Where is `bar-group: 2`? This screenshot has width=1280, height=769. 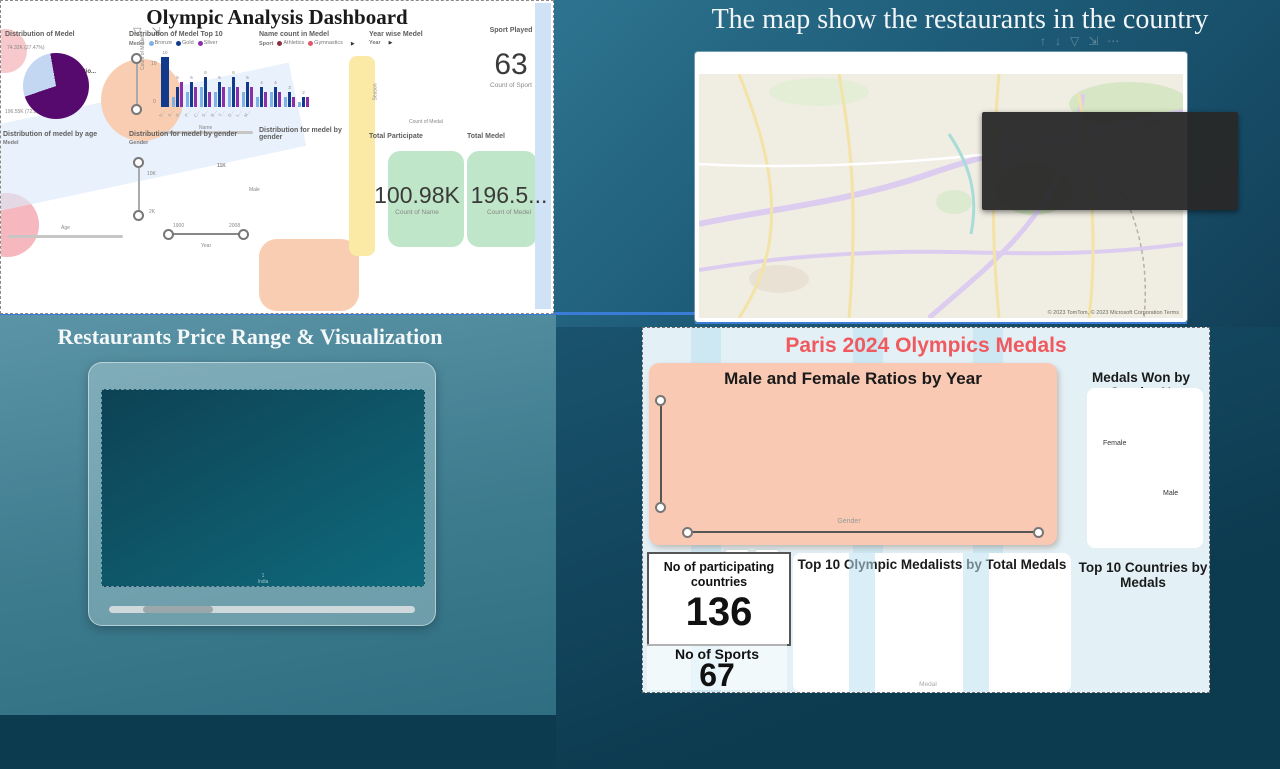
bar-group: 2 is located at coordinates (303, 81).